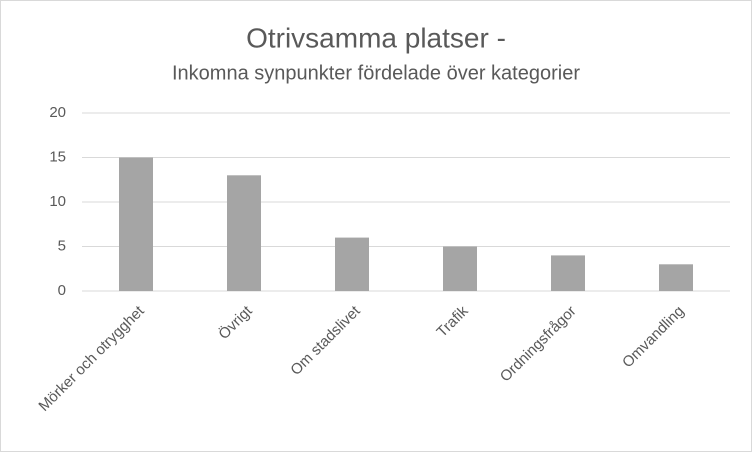  Describe the element at coordinates (62, 245) in the screenshot. I see `y-tick-label: 5` at that location.